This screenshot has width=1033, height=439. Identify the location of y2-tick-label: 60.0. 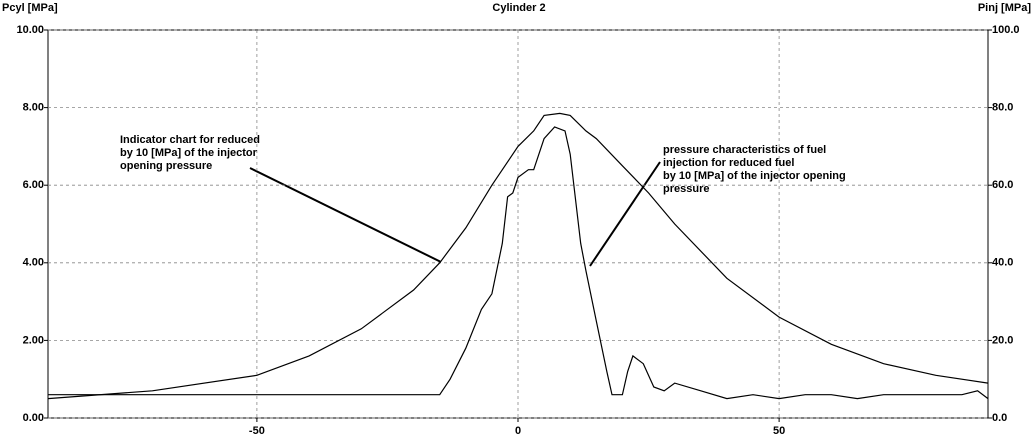
(1002, 185).